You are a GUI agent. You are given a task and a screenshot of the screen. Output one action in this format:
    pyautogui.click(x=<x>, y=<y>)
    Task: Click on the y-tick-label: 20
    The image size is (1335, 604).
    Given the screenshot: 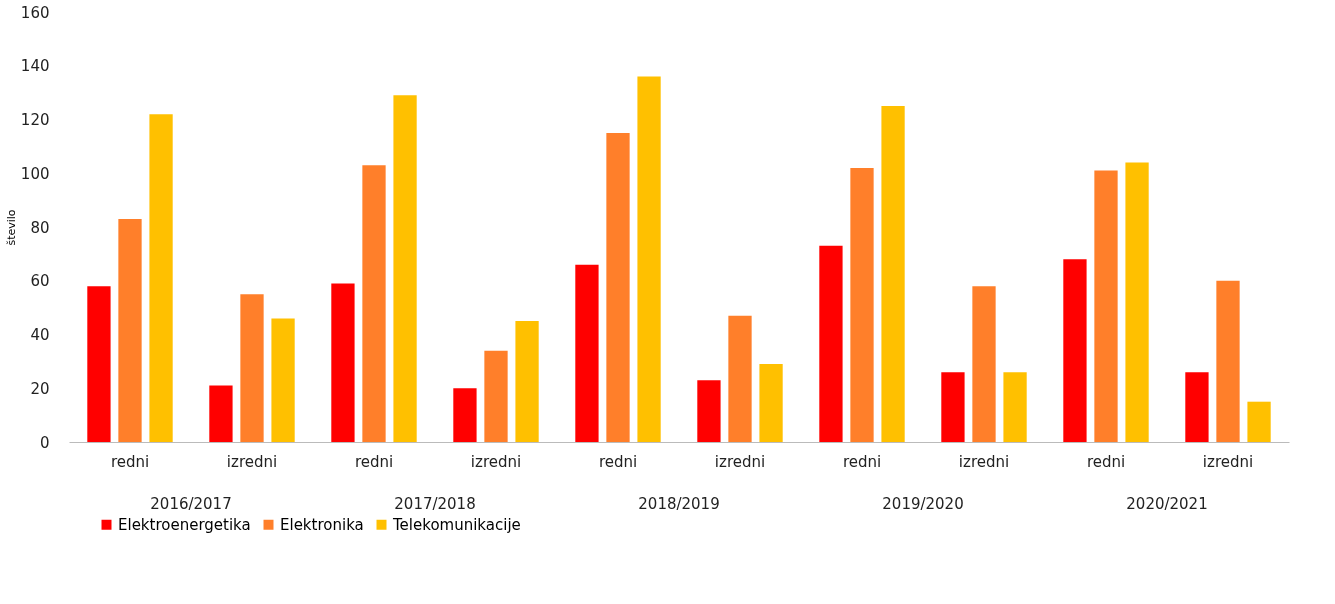 What is the action you would take?
    pyautogui.click(x=40, y=388)
    